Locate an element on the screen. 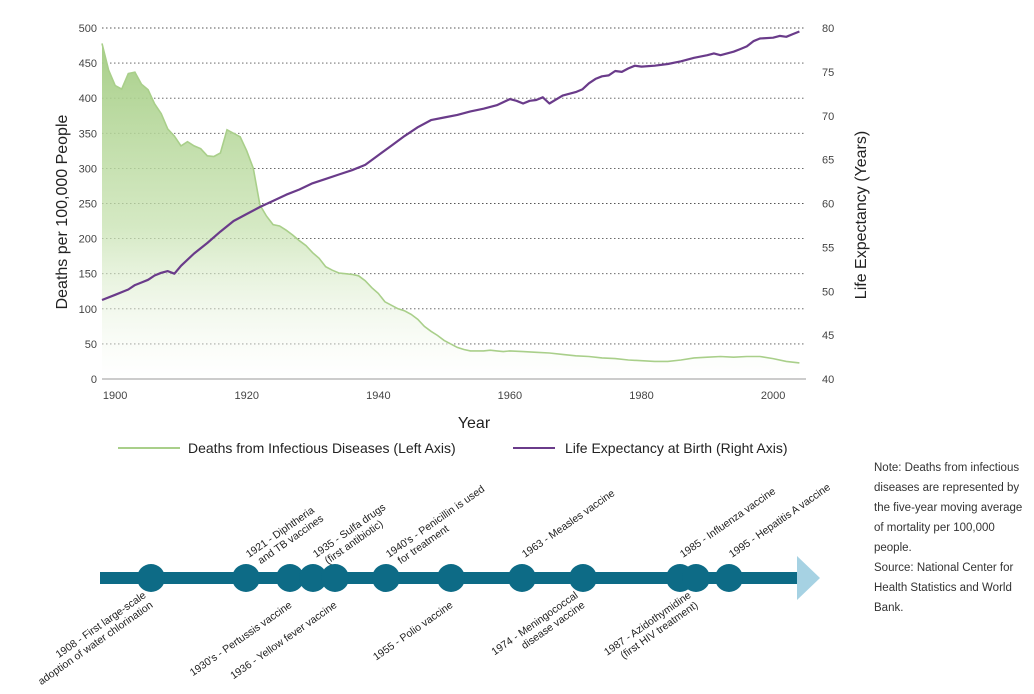  timeline-event-label: 1955 - Polio vaccine is located at coordinates (413, 631).